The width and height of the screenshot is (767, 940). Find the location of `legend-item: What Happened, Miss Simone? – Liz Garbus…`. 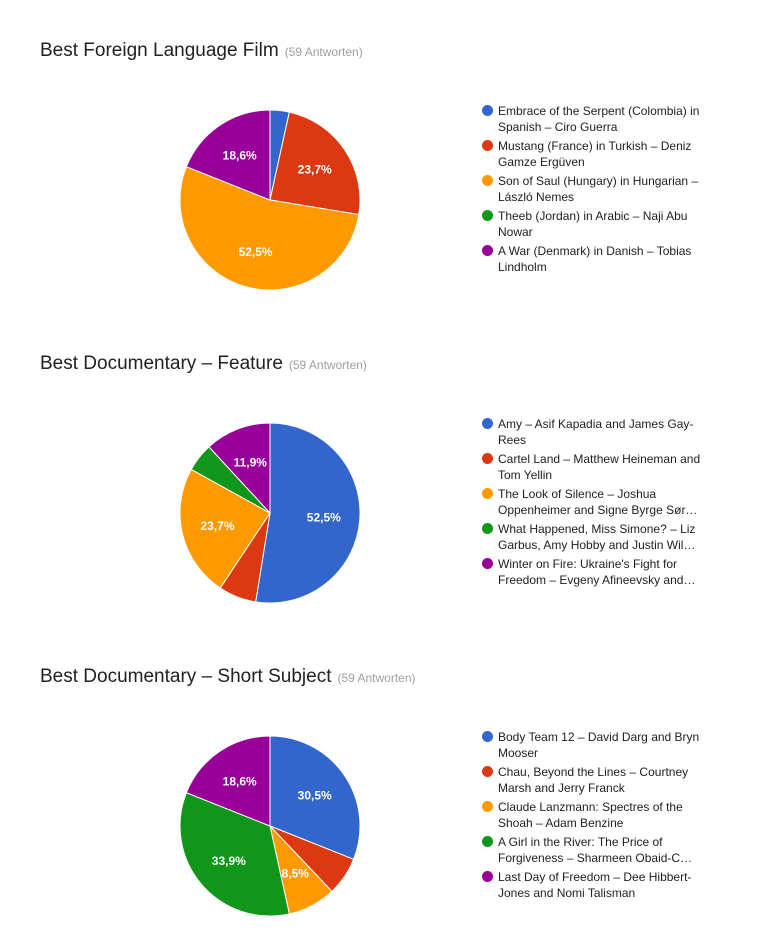

legend-item: What Happened, Miss Simone? – Liz Garbus… is located at coordinates (602, 538).